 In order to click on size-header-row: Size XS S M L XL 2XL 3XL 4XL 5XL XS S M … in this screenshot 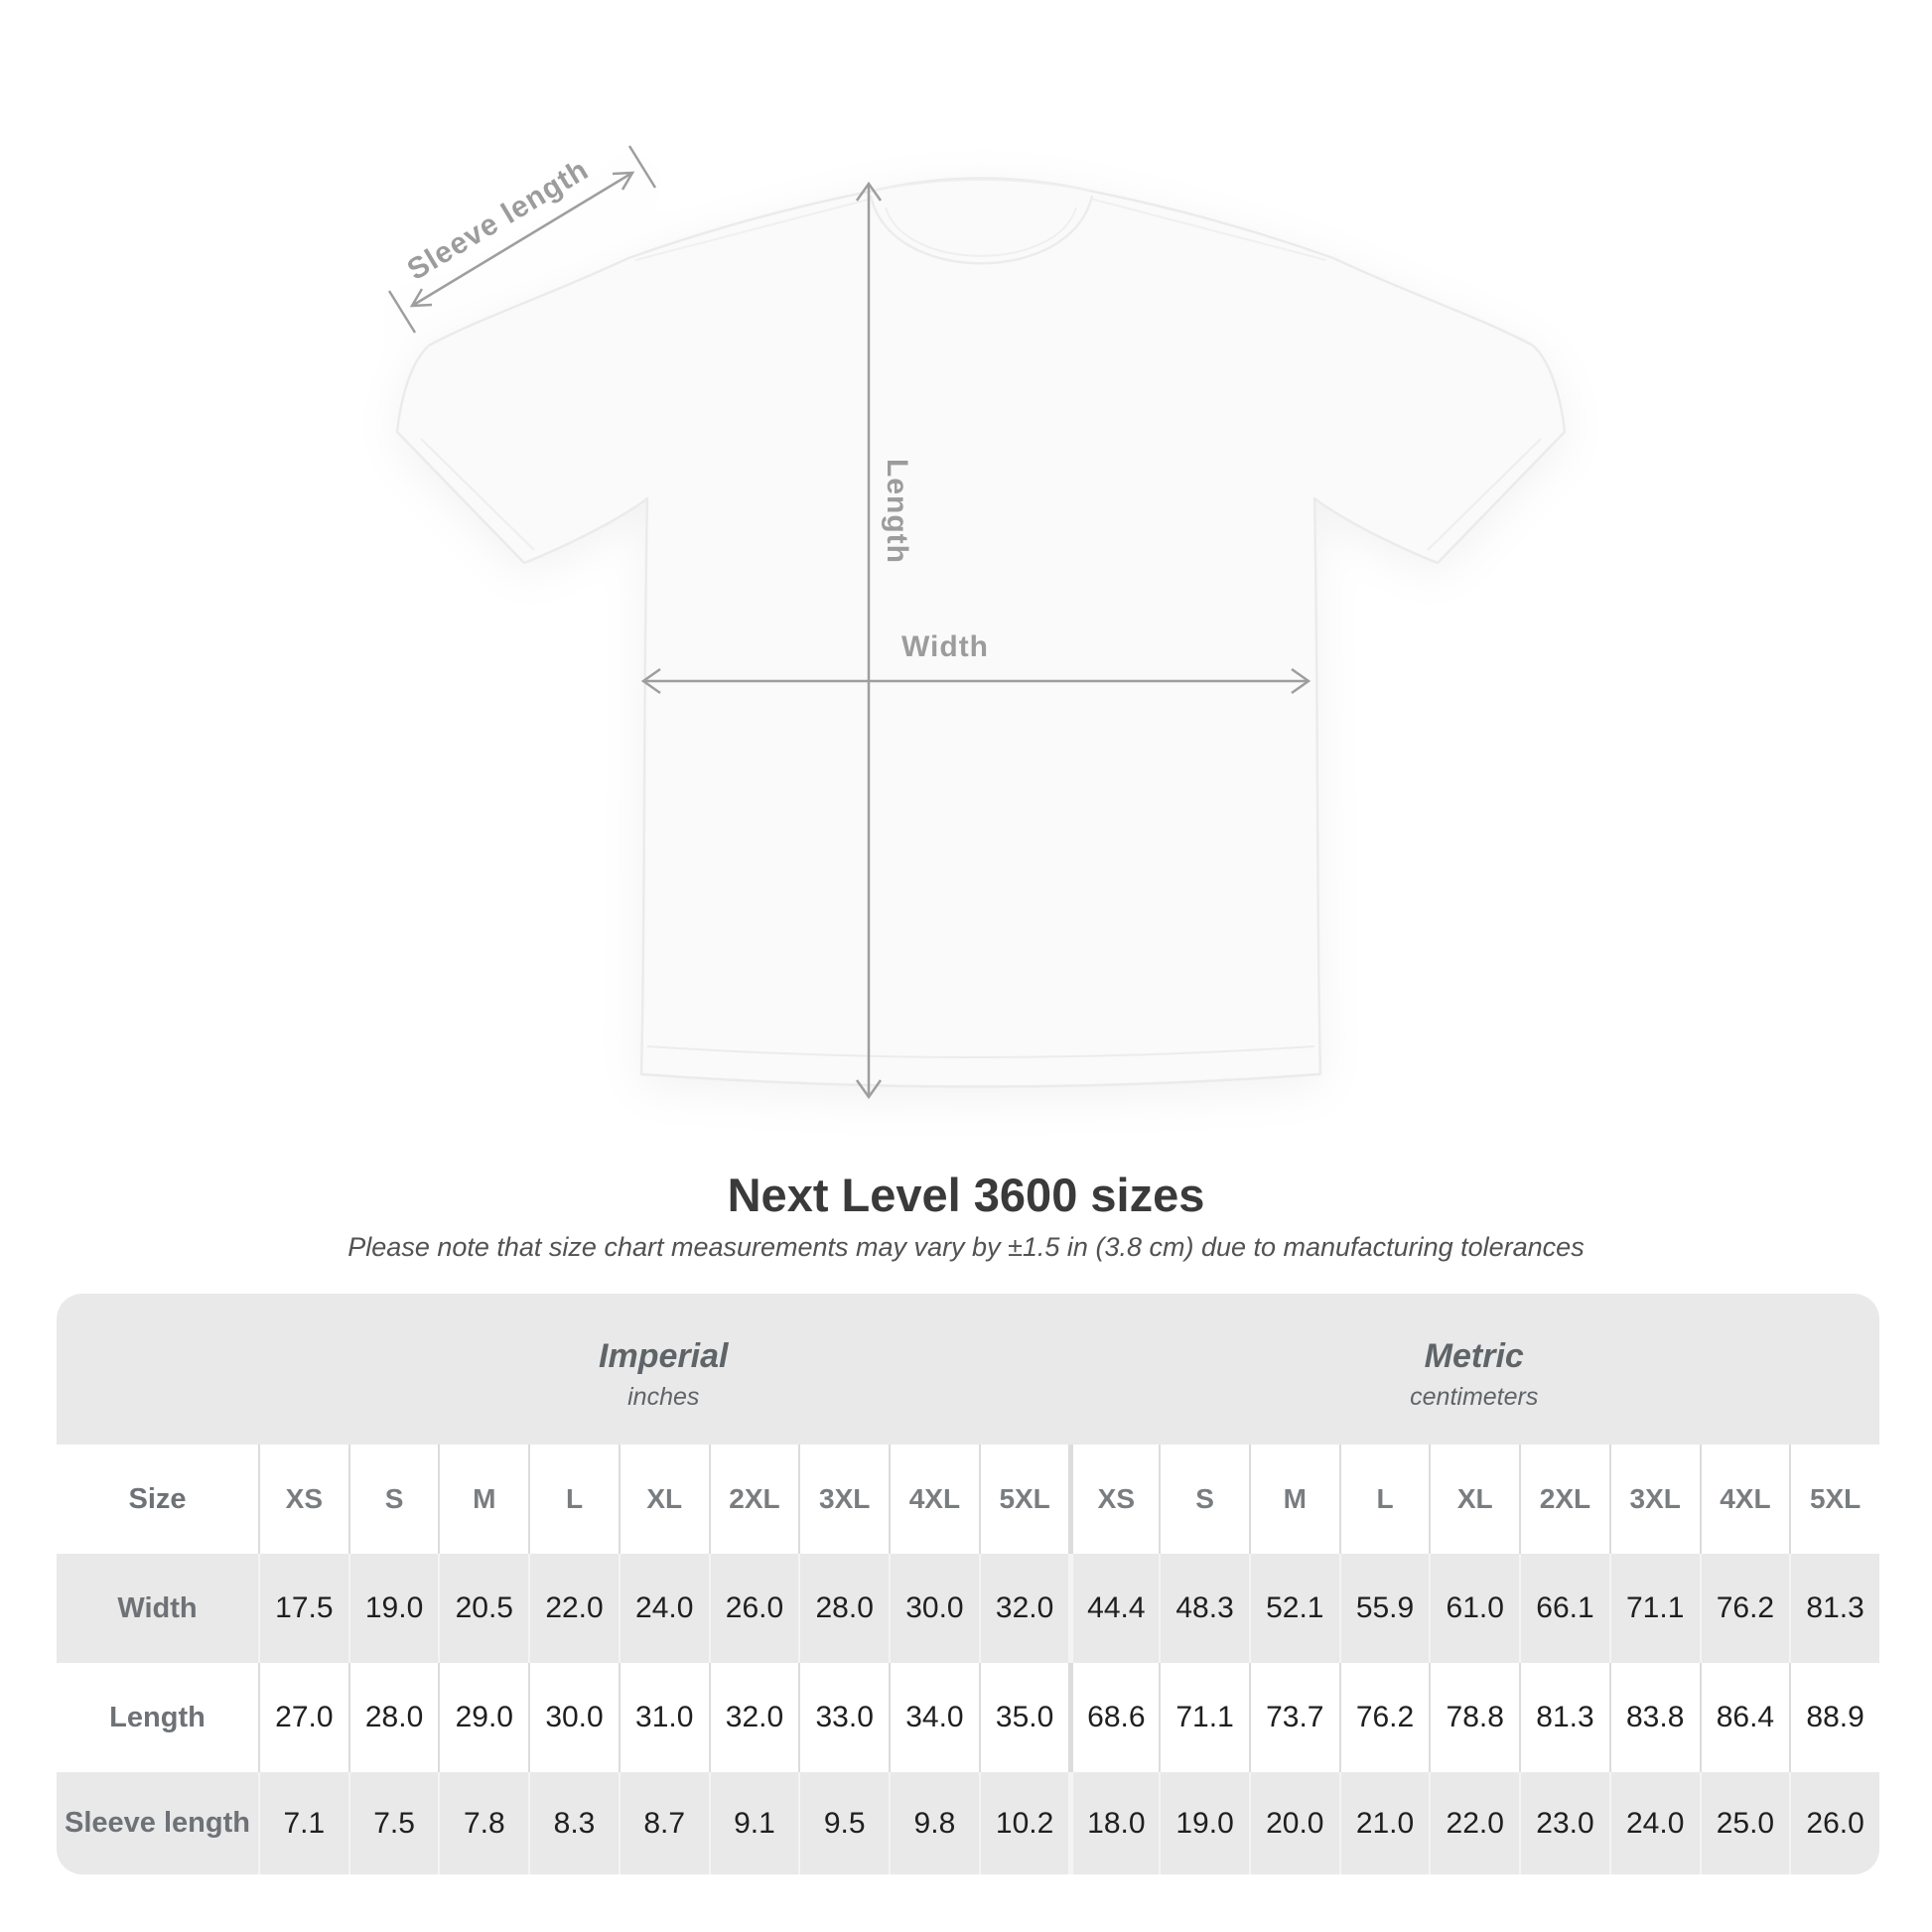, I will do `click(968, 1499)`.